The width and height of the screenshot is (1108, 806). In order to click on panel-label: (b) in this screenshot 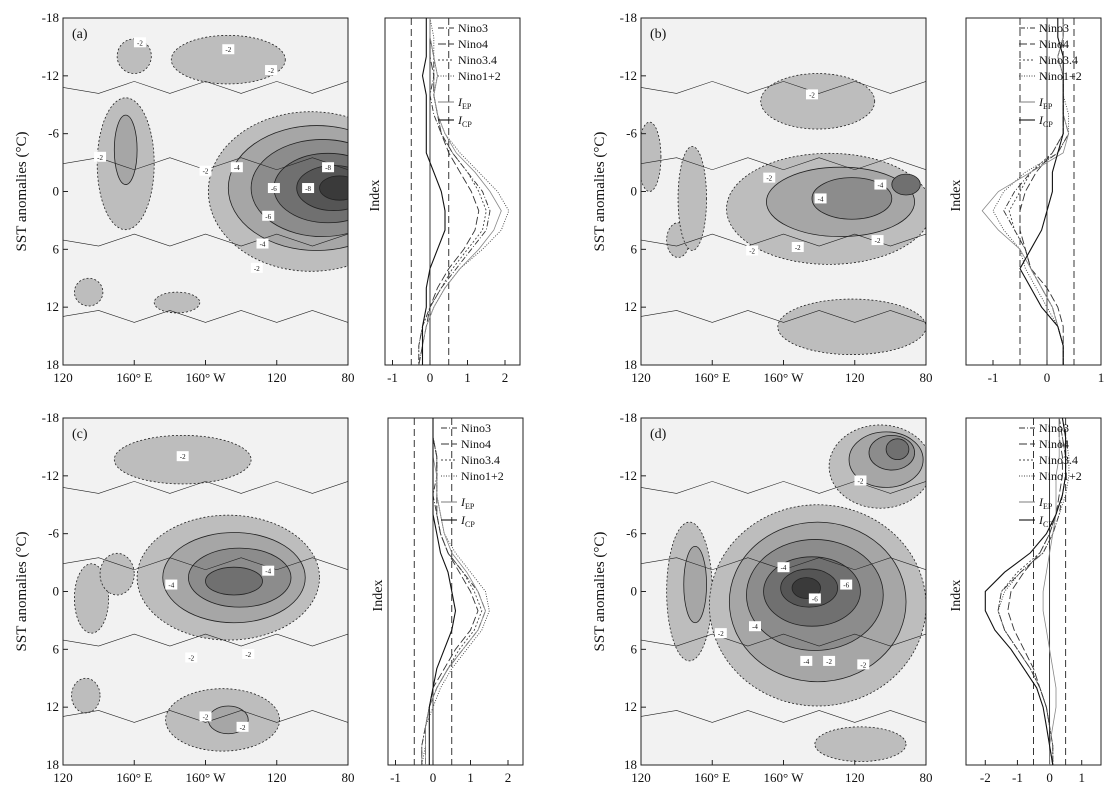, I will do `click(658, 34)`.